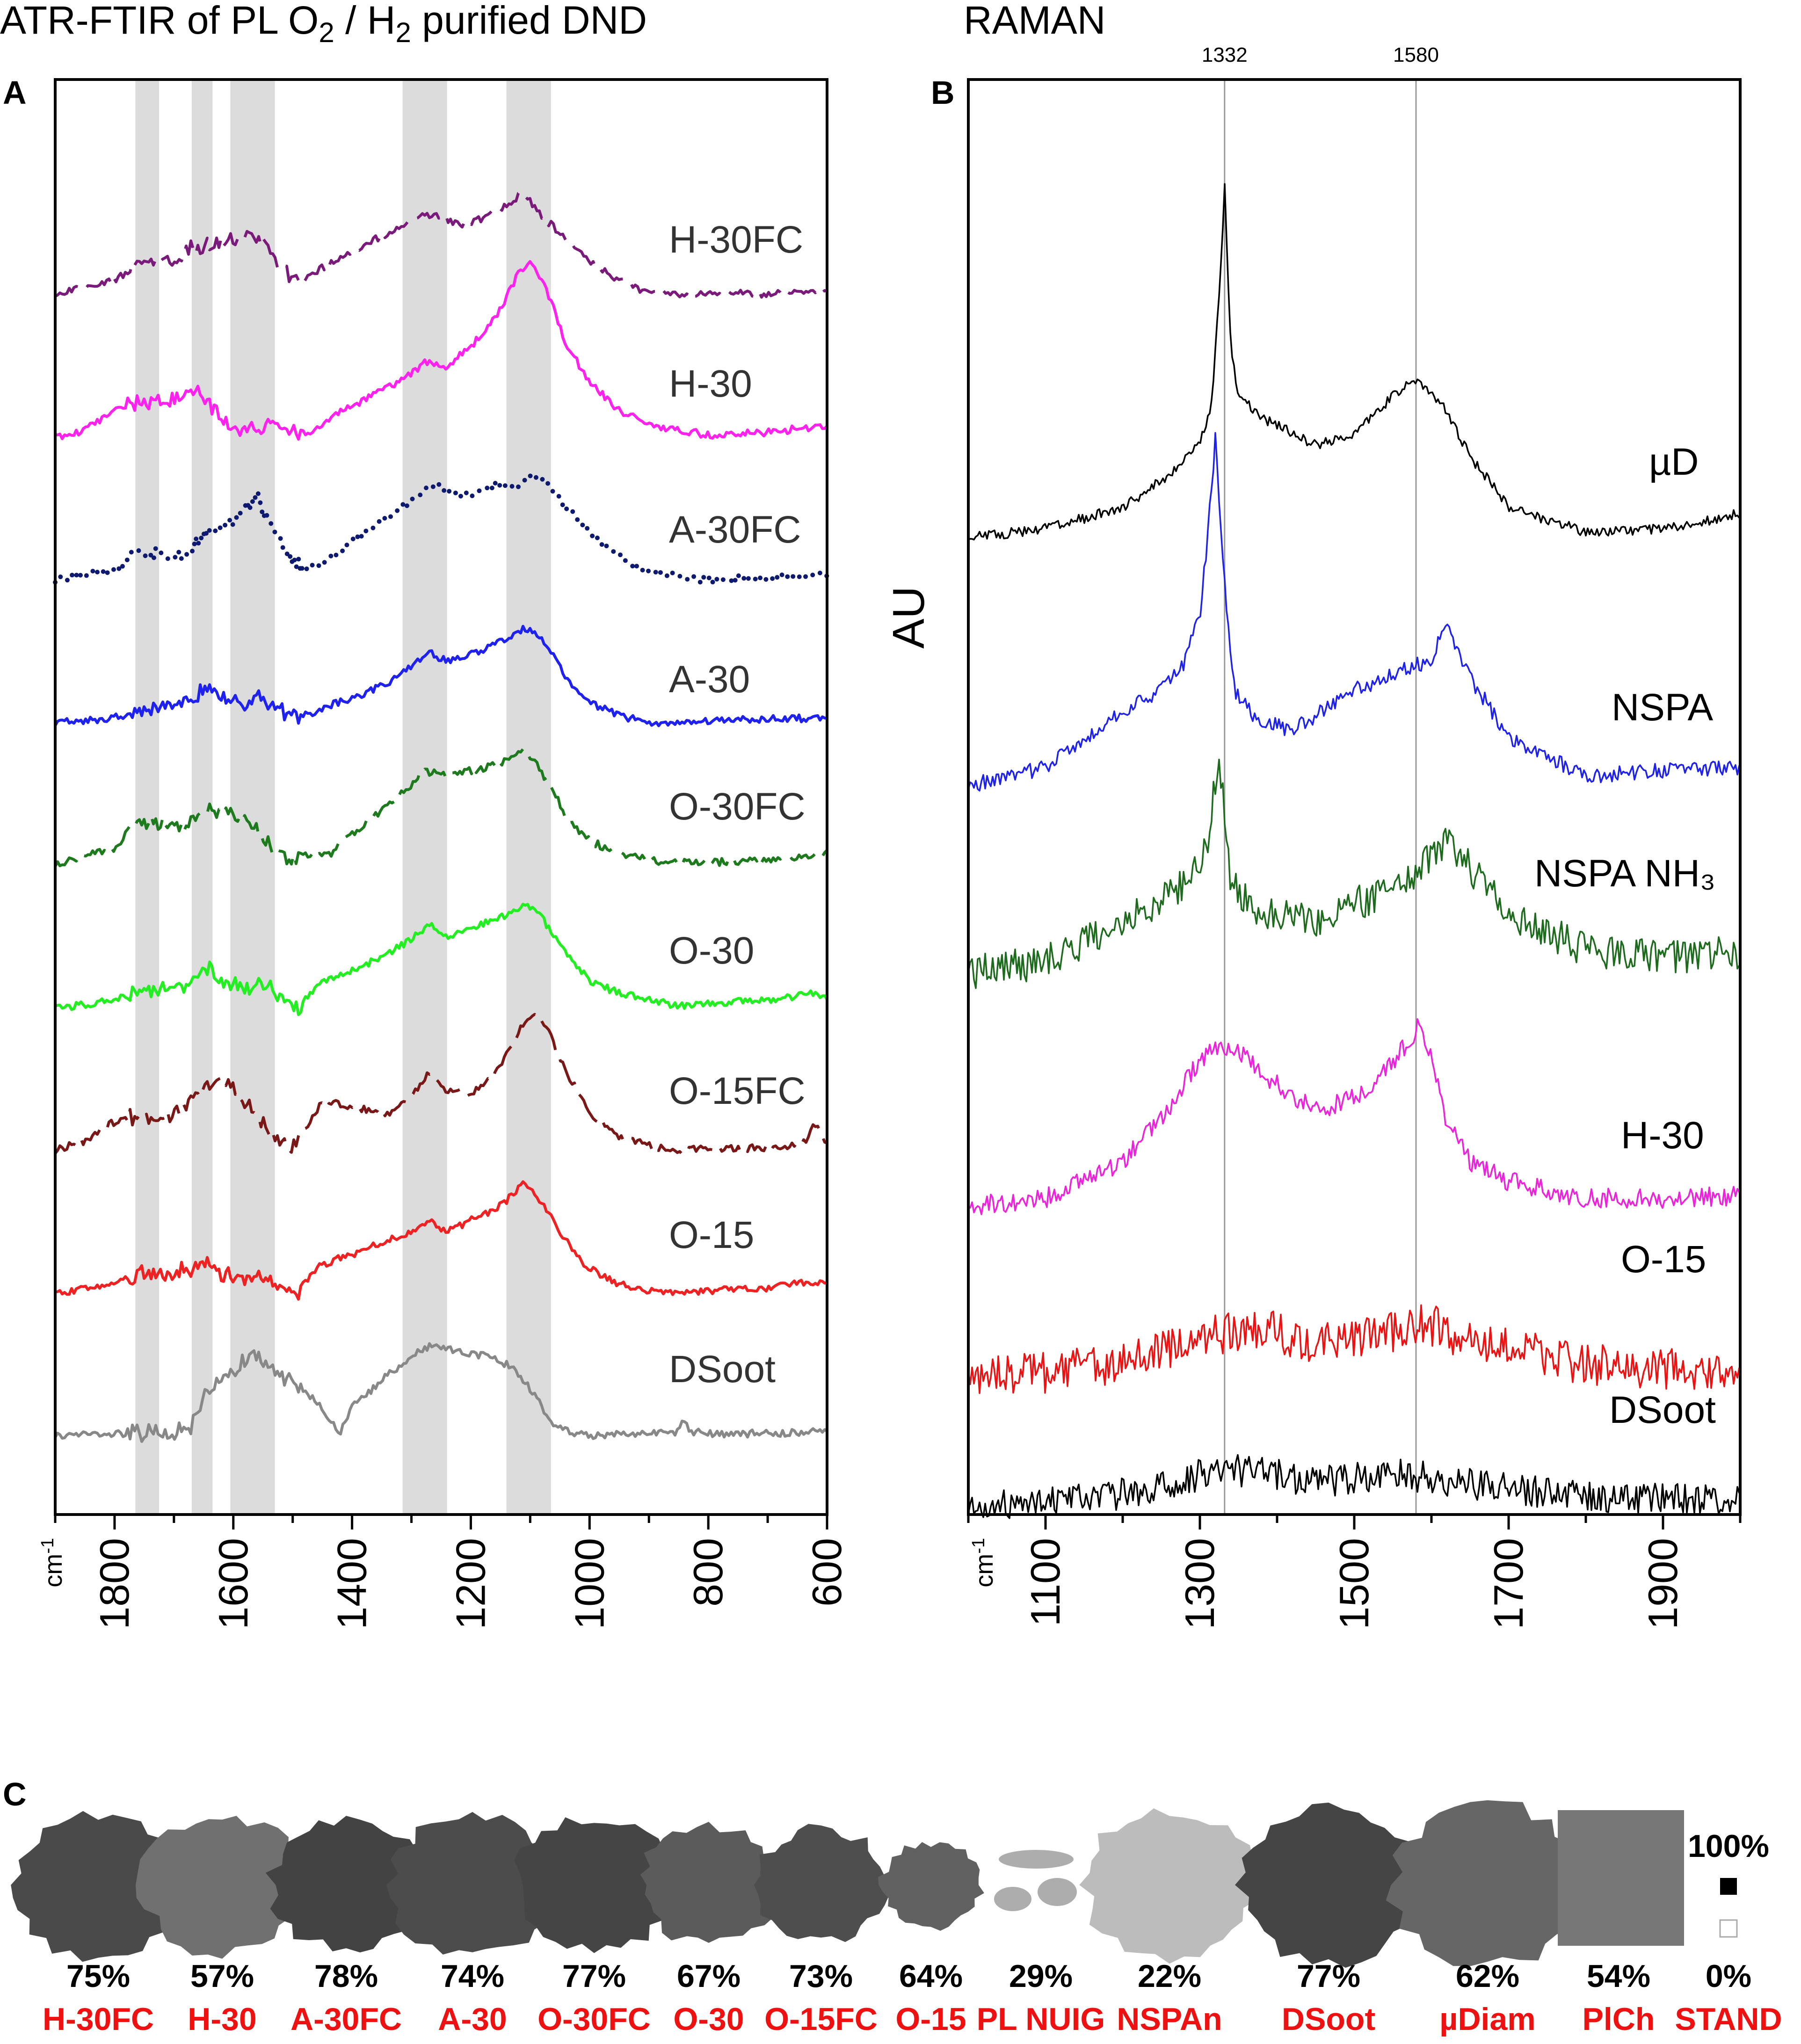 This screenshot has height=2044, width=1801. I want to click on ftir-series-o-15fc, so click(441, 1084).